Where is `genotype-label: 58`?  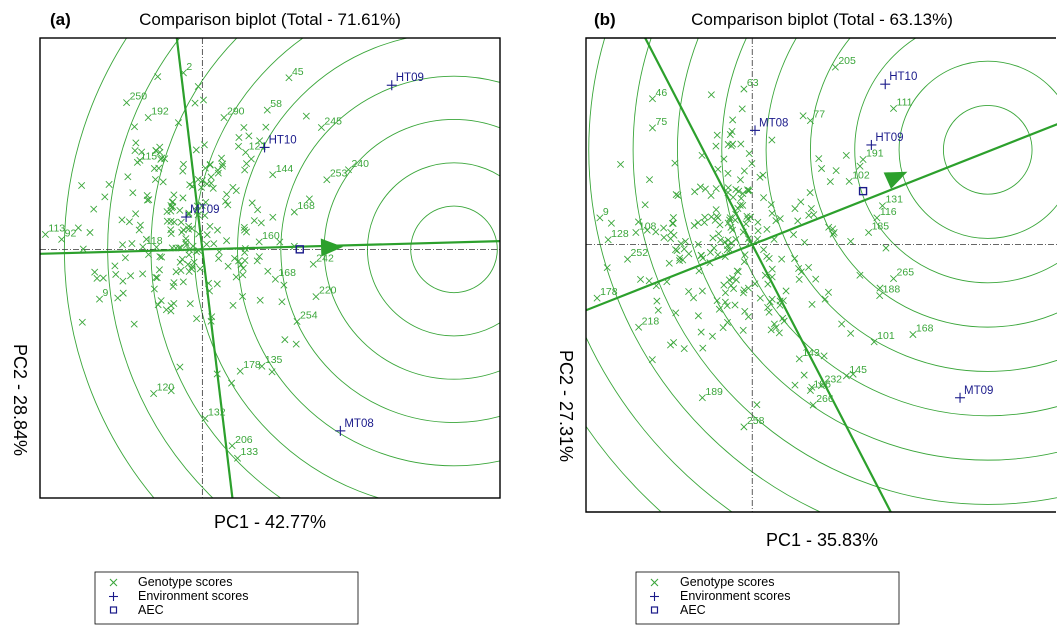
genotype-label: 58 is located at coordinates (276, 104).